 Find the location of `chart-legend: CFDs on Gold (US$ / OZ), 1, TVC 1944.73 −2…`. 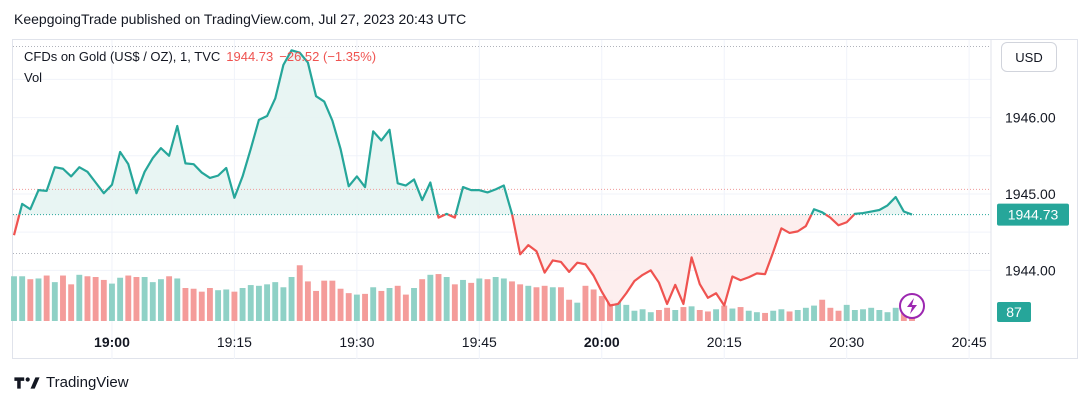

chart-legend: CFDs on Gold (US$ / OZ), 1, TVC 1944.73 −2… is located at coordinates (200, 56).